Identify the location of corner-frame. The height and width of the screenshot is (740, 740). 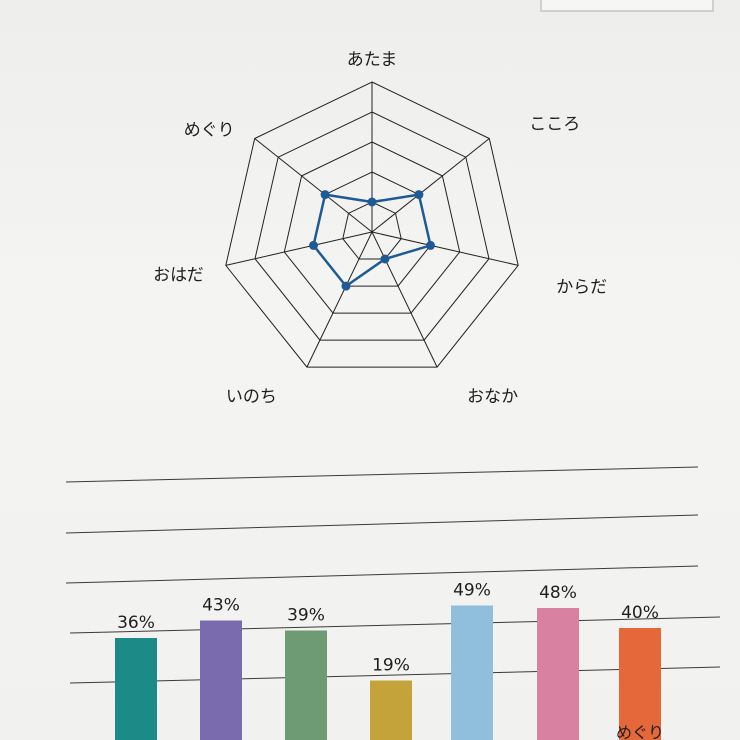
(627, 6).